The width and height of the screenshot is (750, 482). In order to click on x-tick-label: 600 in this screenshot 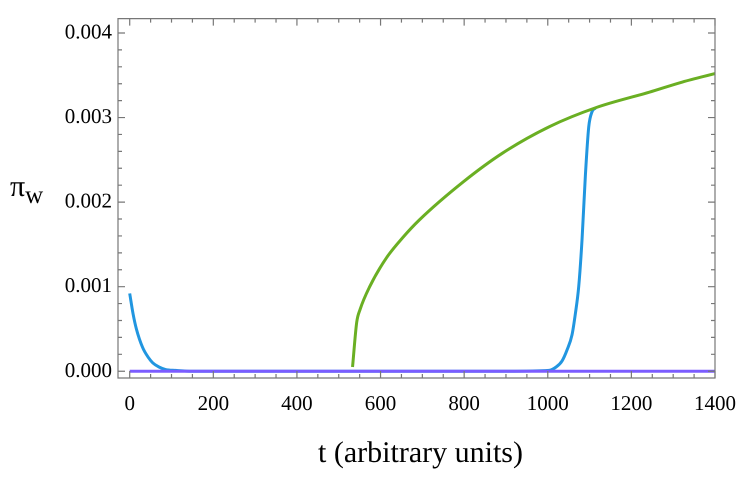, I will do `click(380, 403)`.